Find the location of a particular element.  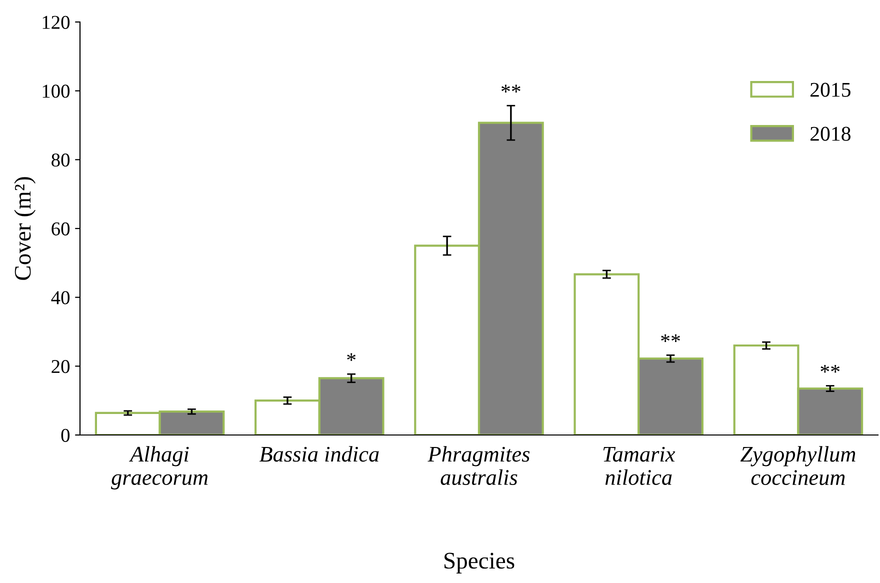

legend-label: 2018 is located at coordinates (830, 133).